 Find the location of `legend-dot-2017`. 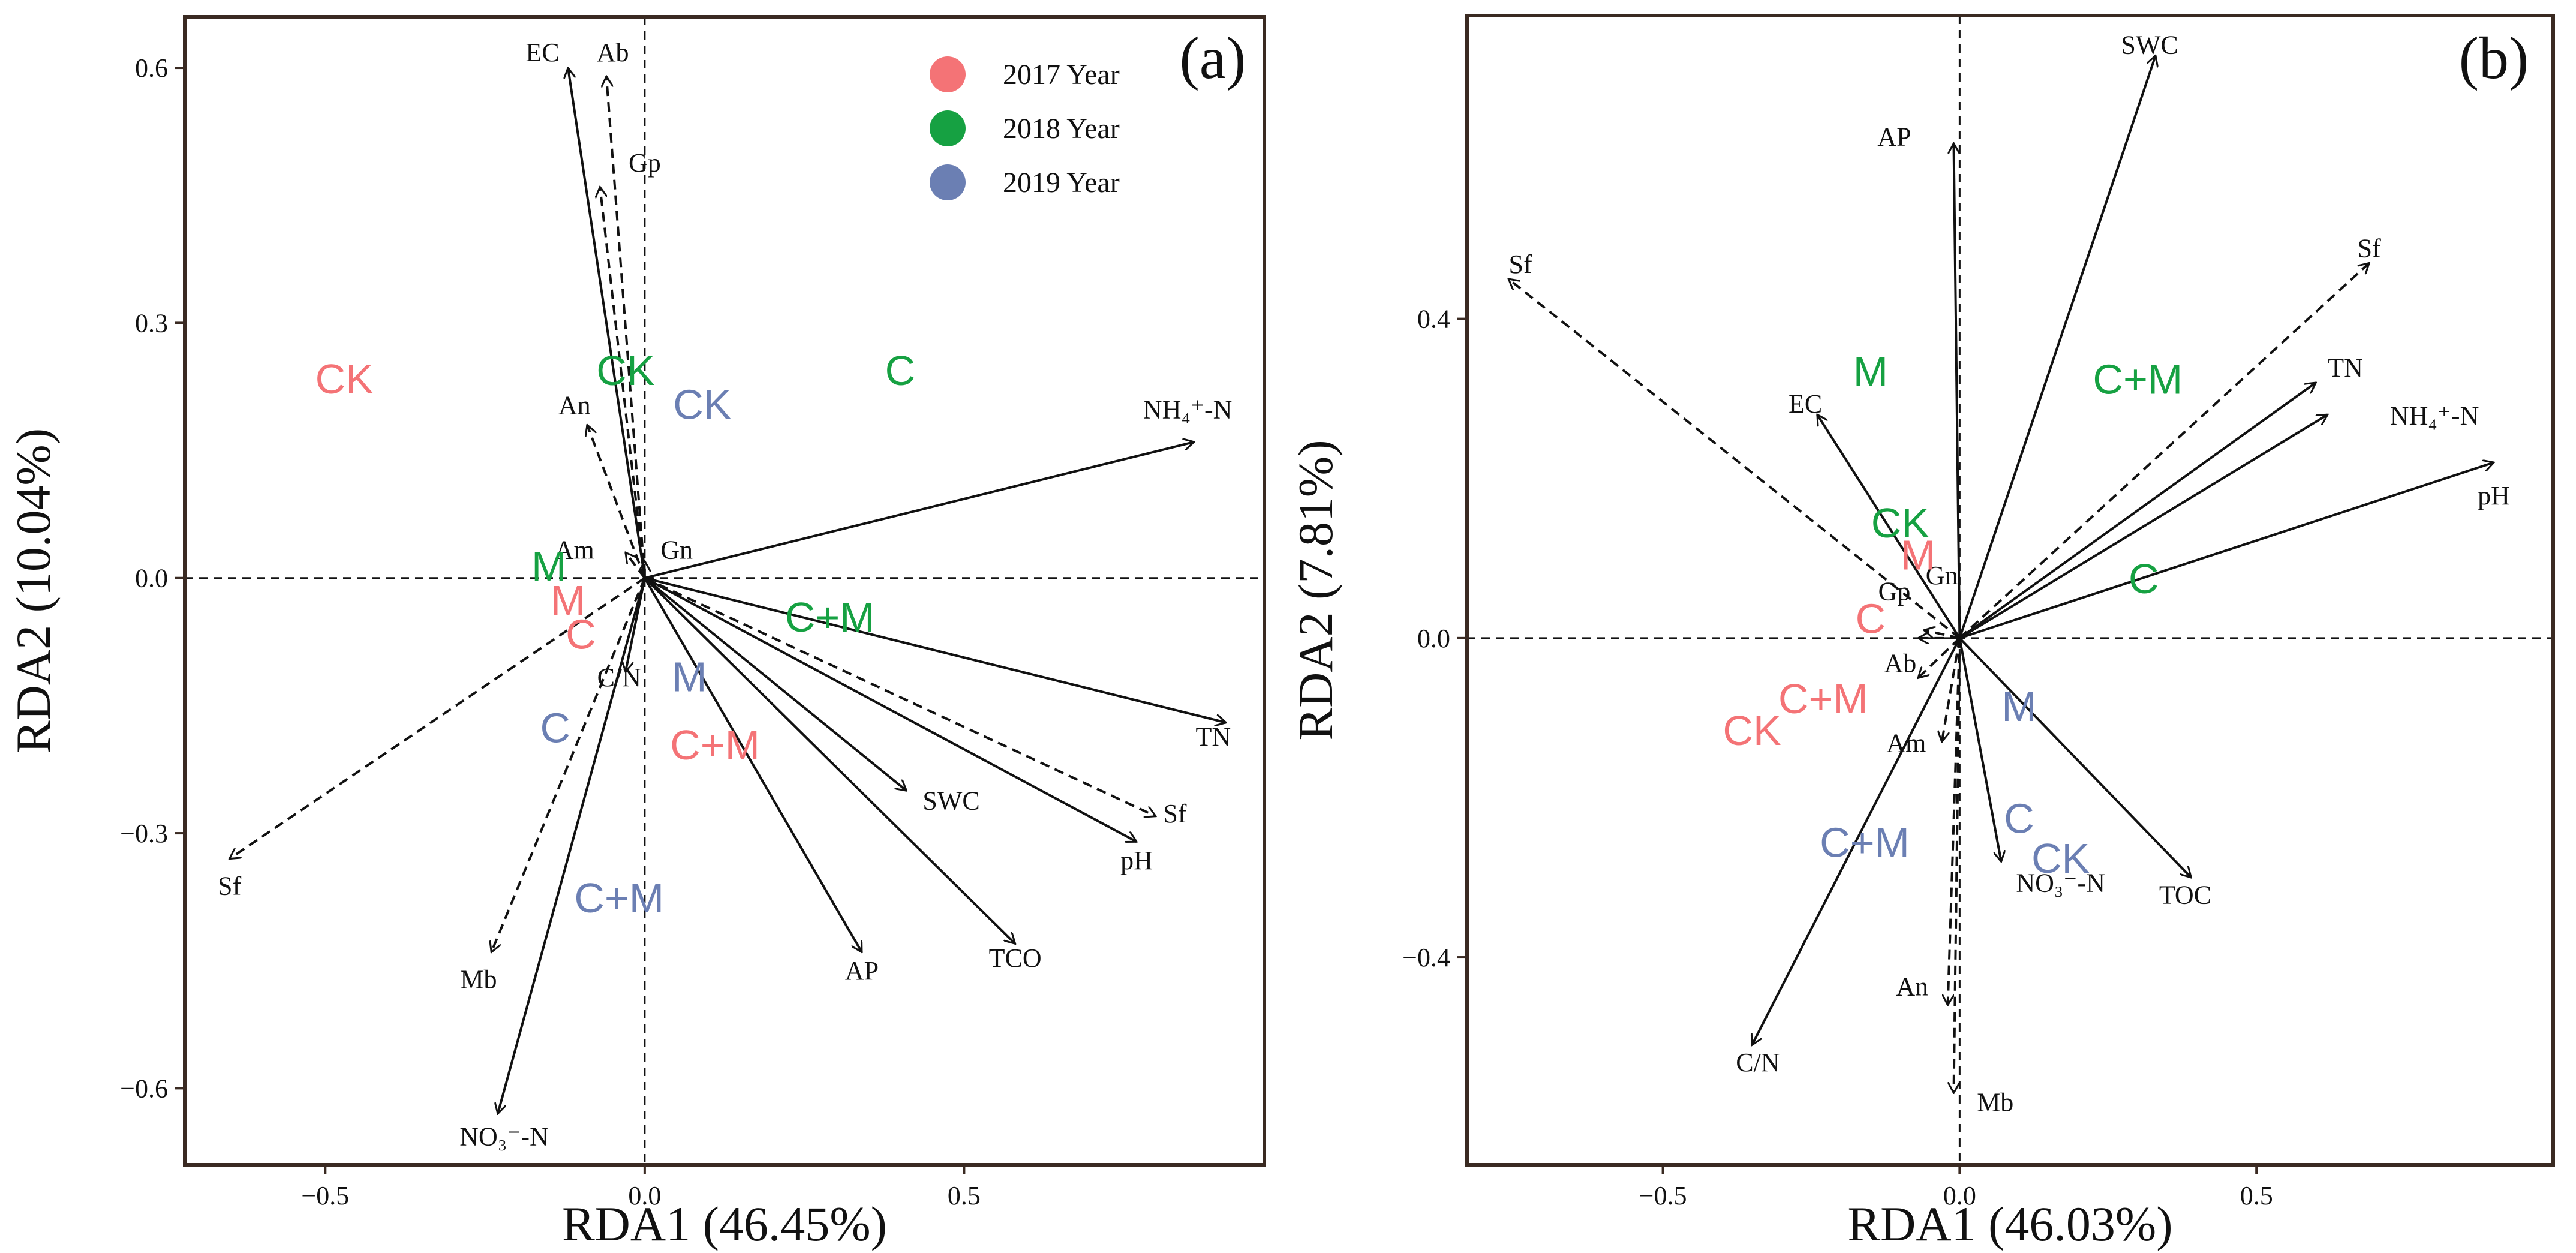

legend-dot-2017 is located at coordinates (948, 74).